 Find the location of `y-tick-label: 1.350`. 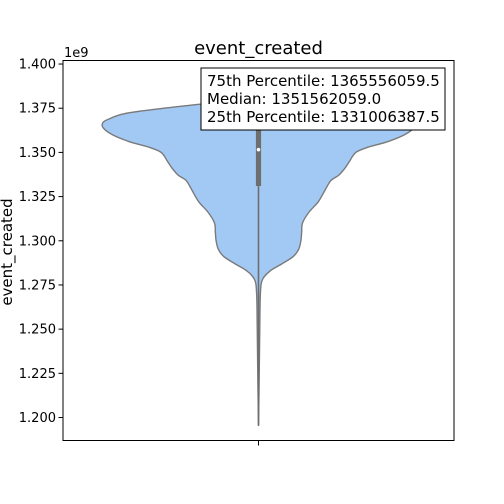

y-tick-label: 1.350 is located at coordinates (37, 153).